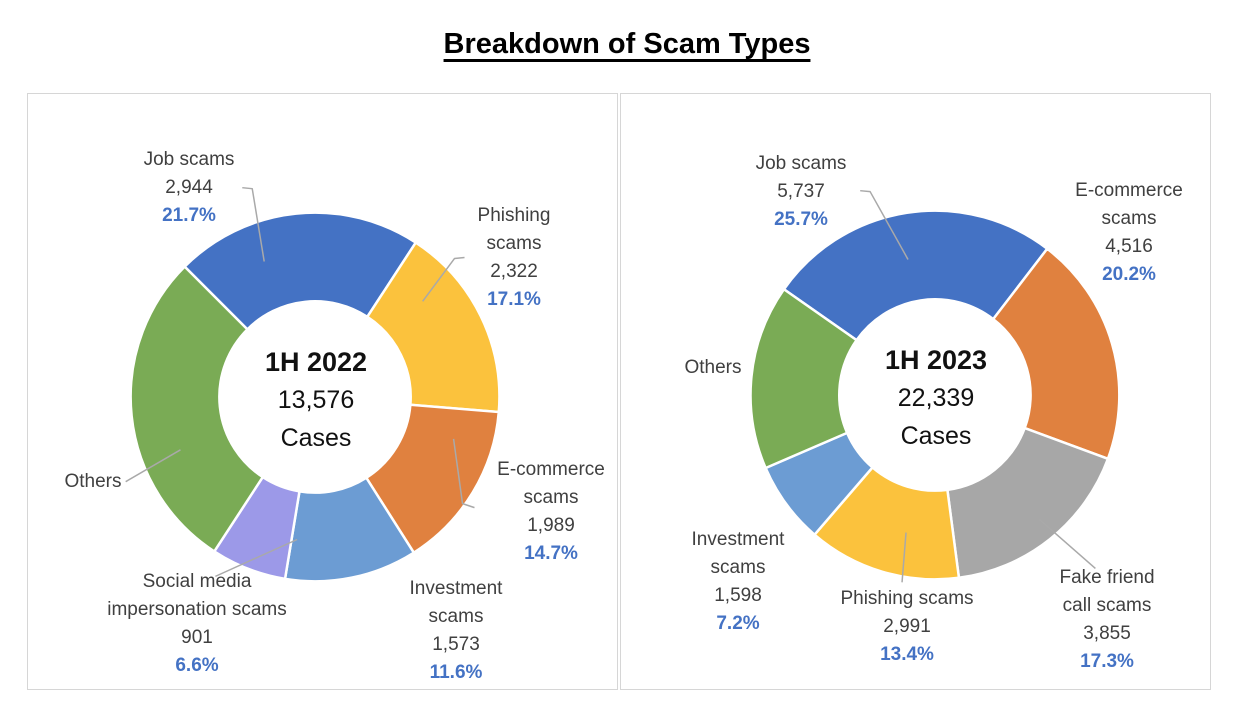  What do you see at coordinates (463, 473) in the screenshot?
I see `leader-line-ecommerce-scams` at bounding box center [463, 473].